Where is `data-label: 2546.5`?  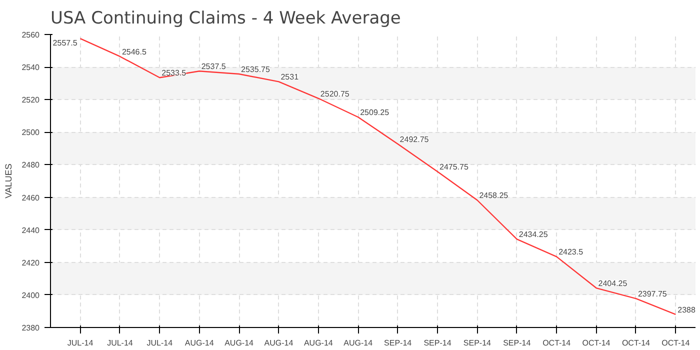
data-label: 2546.5 is located at coordinates (134, 51).